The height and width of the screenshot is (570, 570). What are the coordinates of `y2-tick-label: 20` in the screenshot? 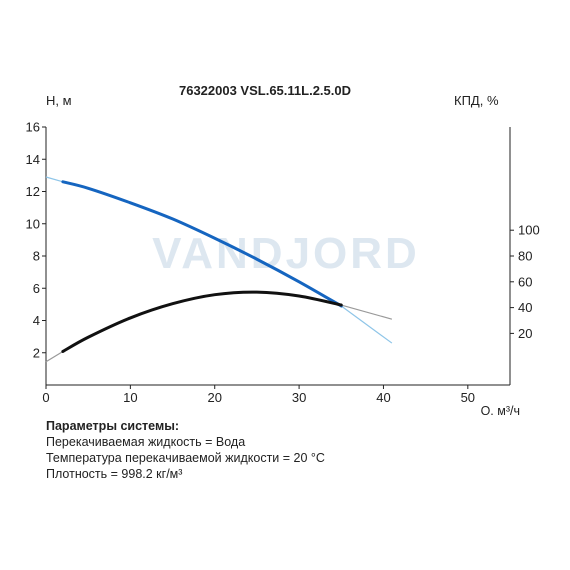 It's located at (525, 333).